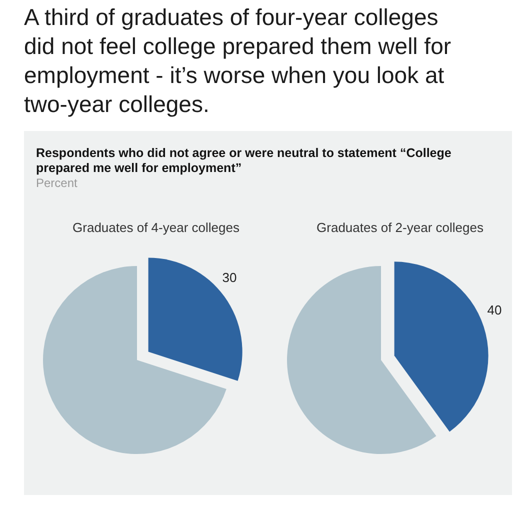 This screenshot has width=525, height=506. I want to click on text: Percent, so click(57, 183).